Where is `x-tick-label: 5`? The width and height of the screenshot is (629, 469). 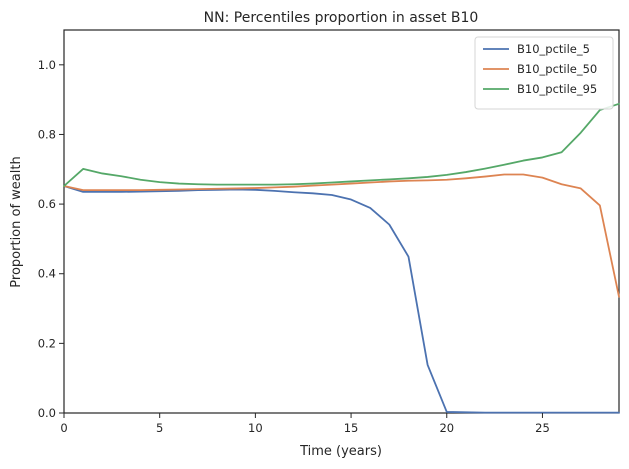
x-tick-label: 5 is located at coordinates (159, 428).